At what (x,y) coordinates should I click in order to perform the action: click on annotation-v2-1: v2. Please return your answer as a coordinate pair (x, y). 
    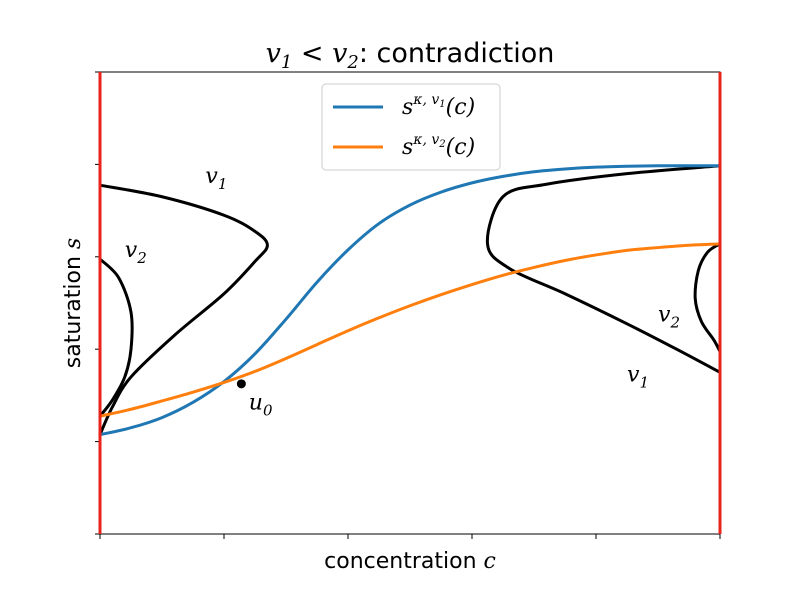
    Looking at the image, I should click on (136, 252).